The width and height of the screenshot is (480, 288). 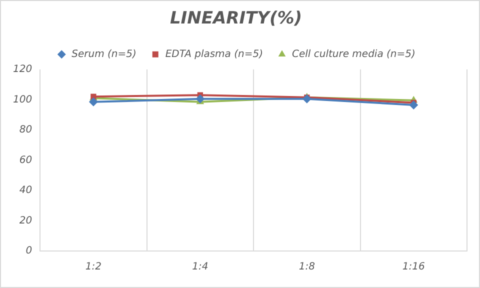 I want to click on x-tick-label: 1:16, so click(x=413, y=267).